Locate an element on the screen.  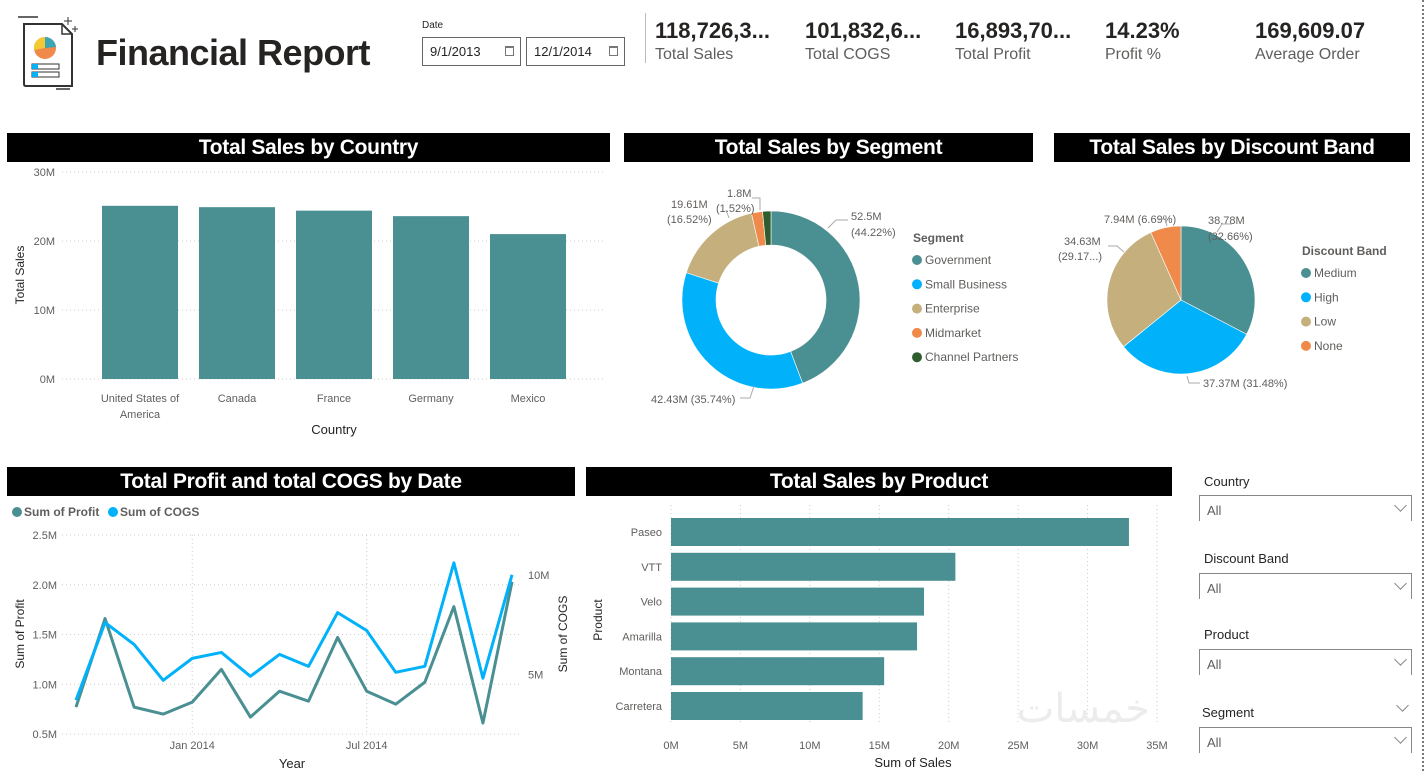
x-tick-label: 20M is located at coordinates (948, 746).